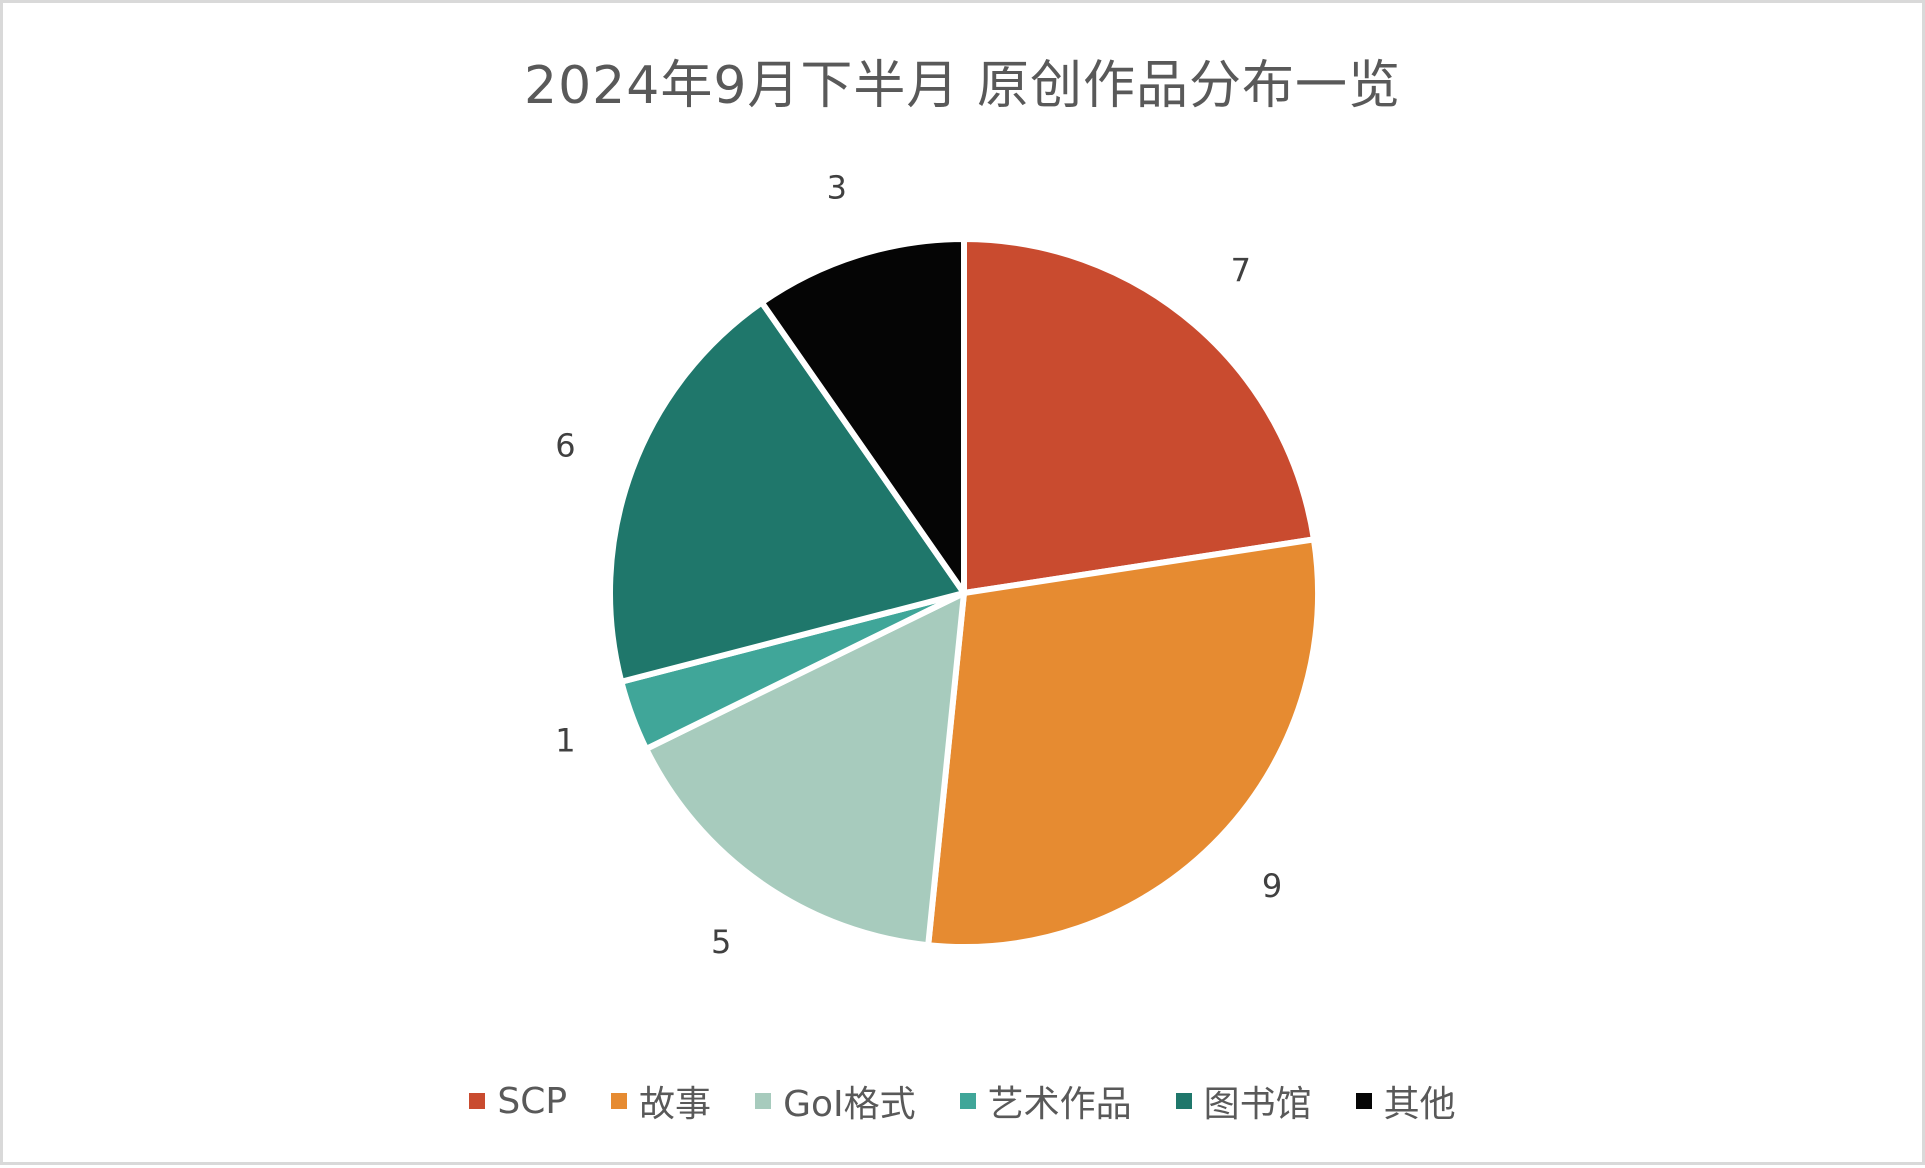 Image resolution: width=1925 pixels, height=1168 pixels. Describe the element at coordinates (837, 187) in the screenshot. I see `data-label: 3` at that location.